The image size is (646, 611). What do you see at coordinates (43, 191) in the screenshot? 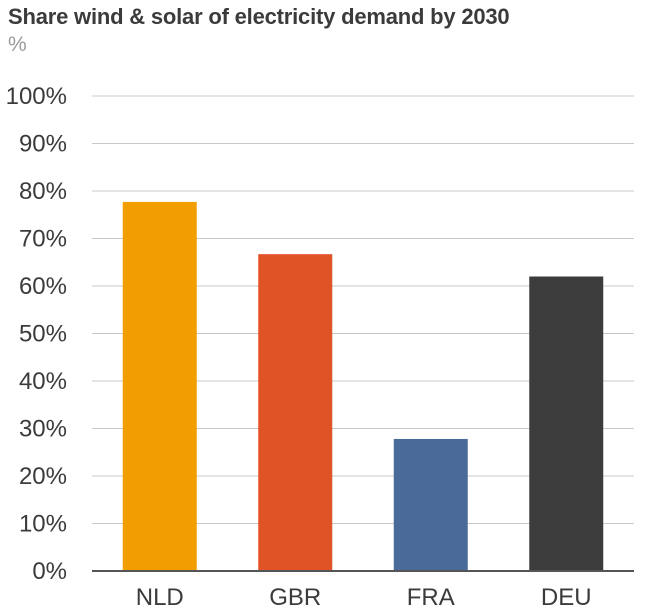
I see `y-tick-label: 80%` at bounding box center [43, 191].